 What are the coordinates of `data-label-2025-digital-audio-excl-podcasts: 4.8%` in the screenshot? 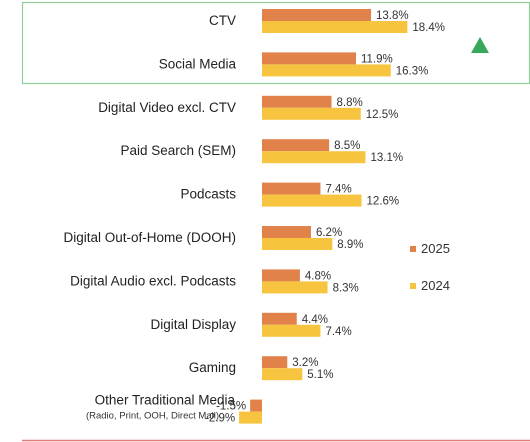 It's located at (318, 276).